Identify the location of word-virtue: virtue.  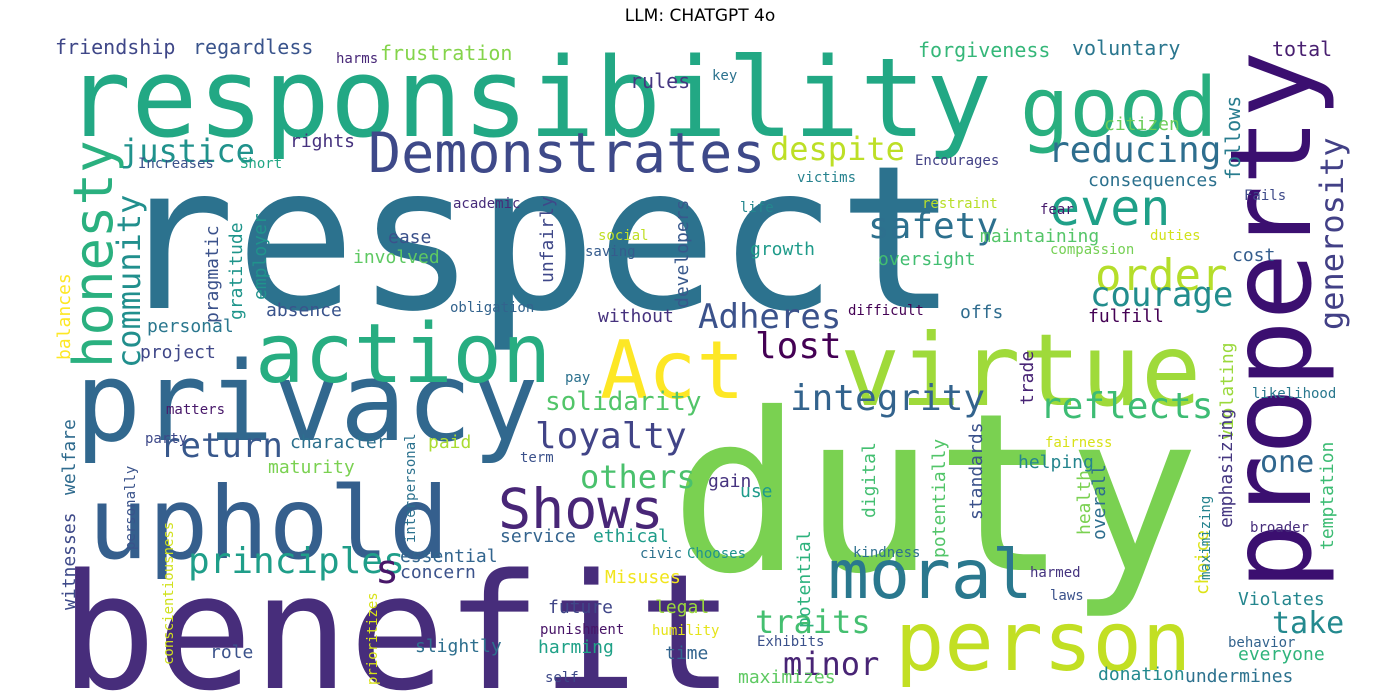
(1020, 370).